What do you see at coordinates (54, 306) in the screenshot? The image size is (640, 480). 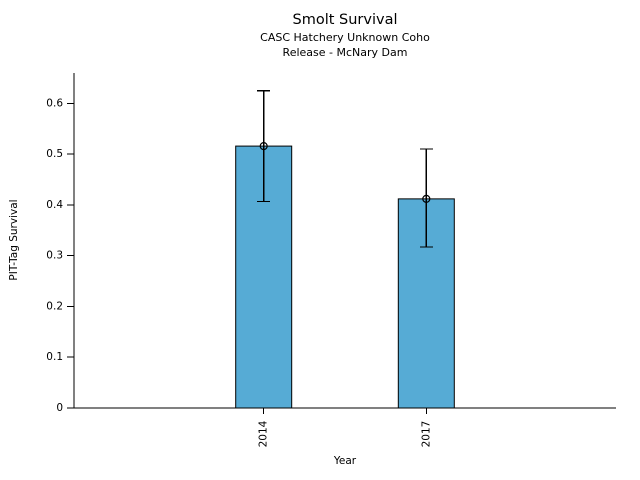 I see `y-tick-label: 0.2` at bounding box center [54, 306].